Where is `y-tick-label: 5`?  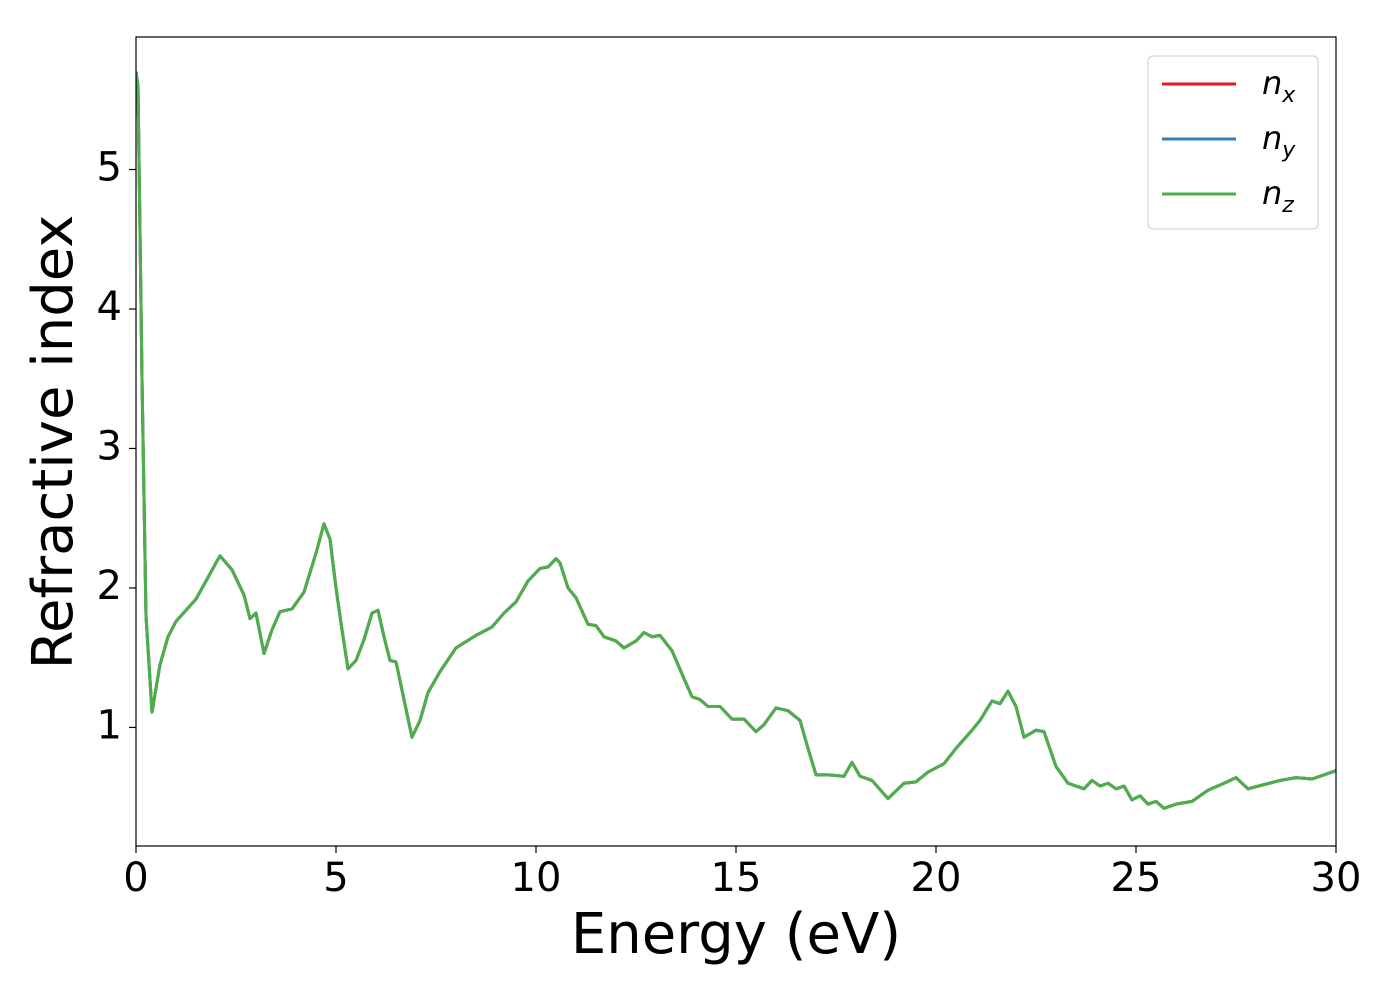 y-tick-label: 5 is located at coordinates (109, 168).